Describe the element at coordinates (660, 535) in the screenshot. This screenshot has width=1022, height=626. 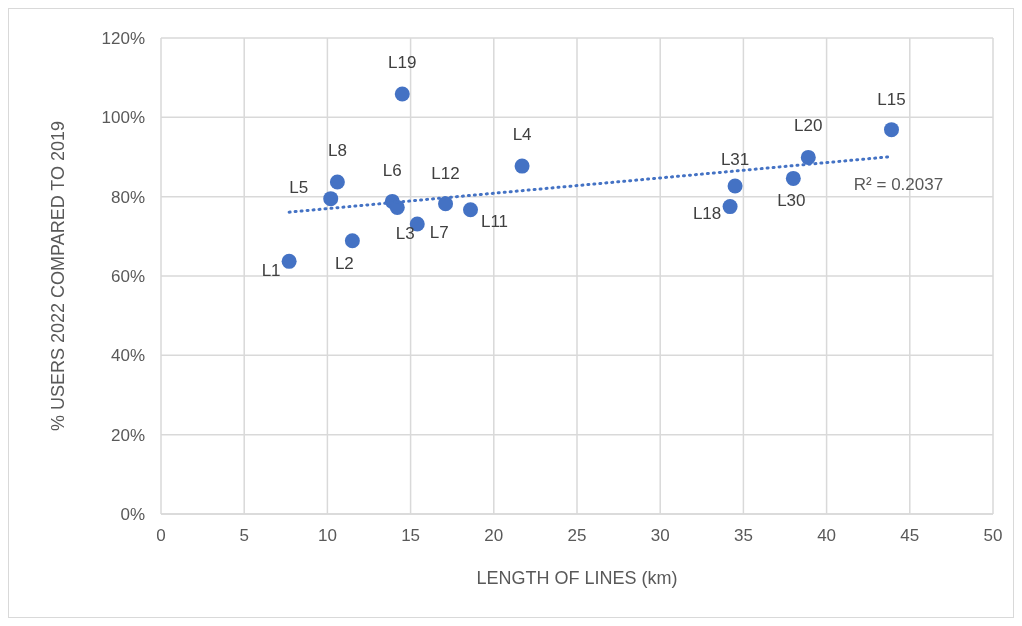
I see `x-tick-label: 30` at that location.